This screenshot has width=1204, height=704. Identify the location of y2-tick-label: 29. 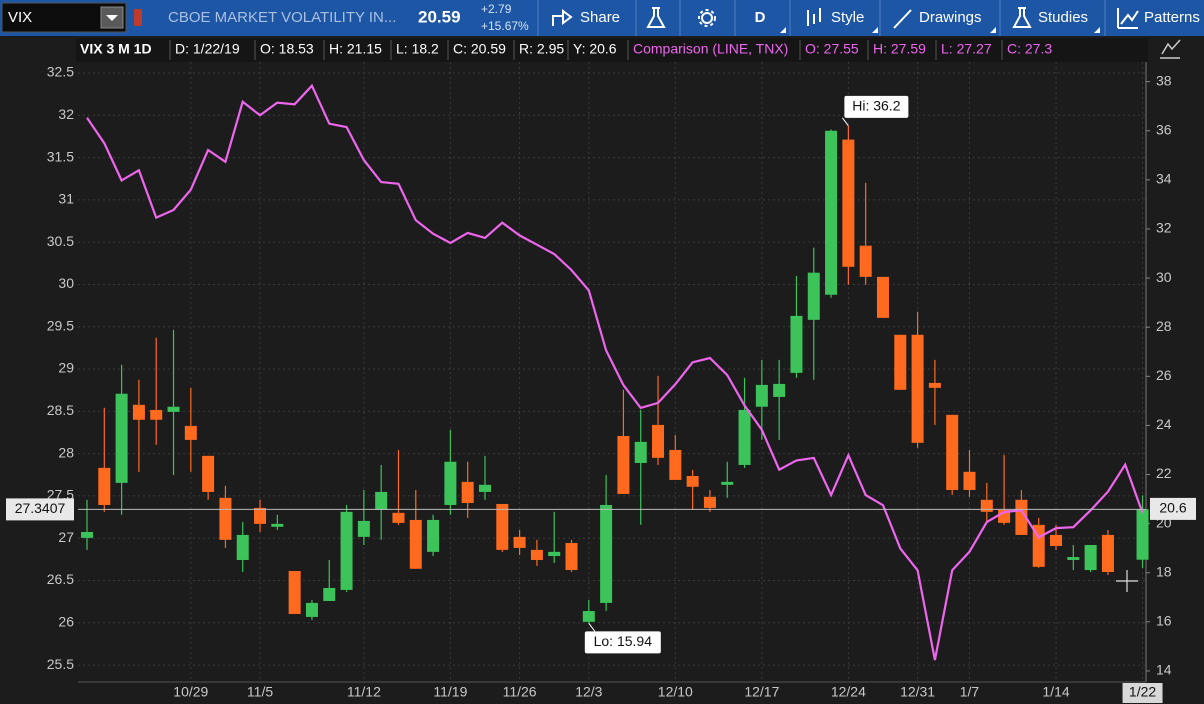
(66, 368).